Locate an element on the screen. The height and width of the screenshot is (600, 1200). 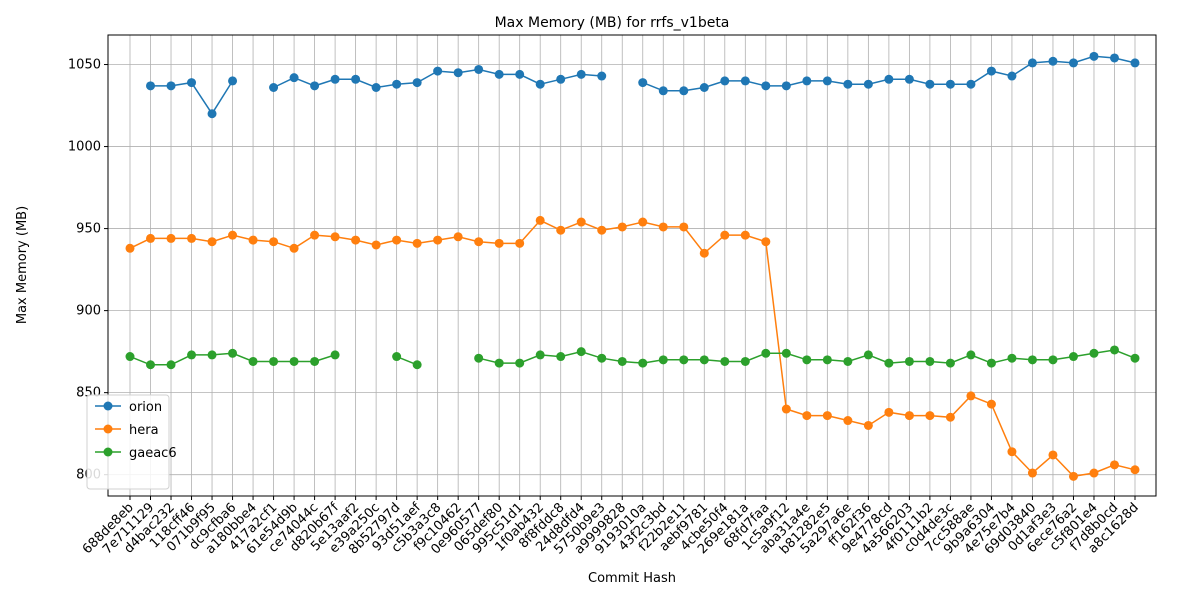
legend: orion hera gaeac6 is located at coordinates (131, 442).